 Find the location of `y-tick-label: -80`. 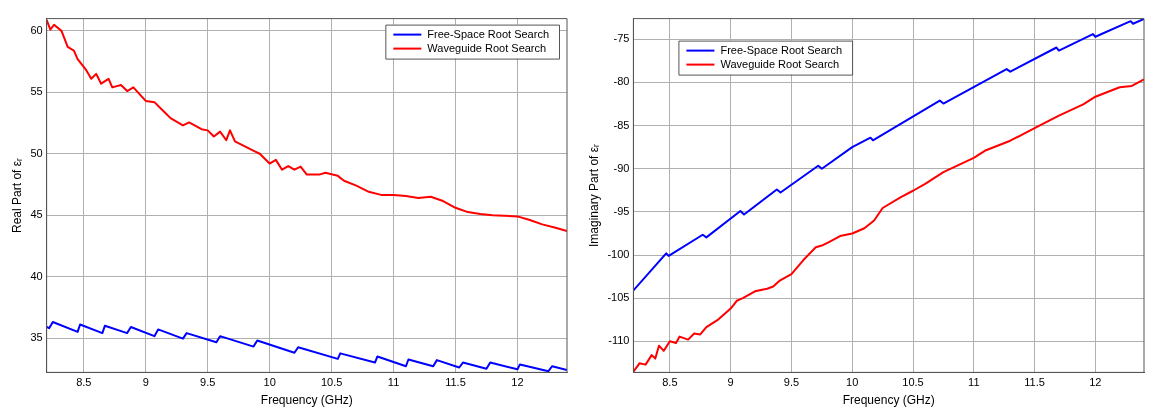

y-tick-label: -80 is located at coordinates (621, 81).